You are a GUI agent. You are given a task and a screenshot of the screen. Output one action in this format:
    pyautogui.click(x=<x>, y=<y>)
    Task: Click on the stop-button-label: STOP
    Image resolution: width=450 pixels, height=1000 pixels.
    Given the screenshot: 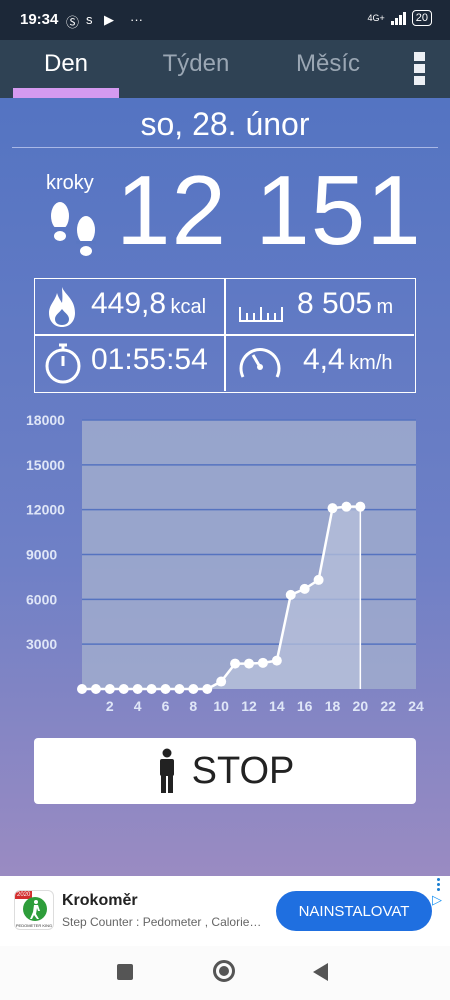 What is the action you would take?
    pyautogui.click(x=243, y=770)
    